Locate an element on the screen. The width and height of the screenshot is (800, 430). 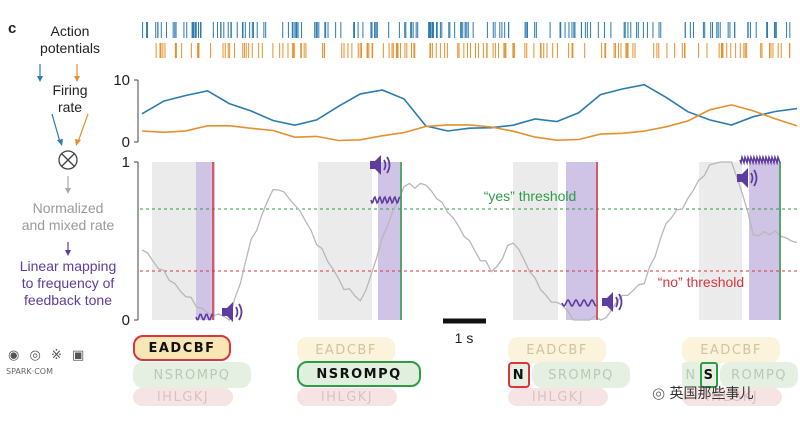
watermark-label: 英国那些事儿 is located at coordinates (711, 394).